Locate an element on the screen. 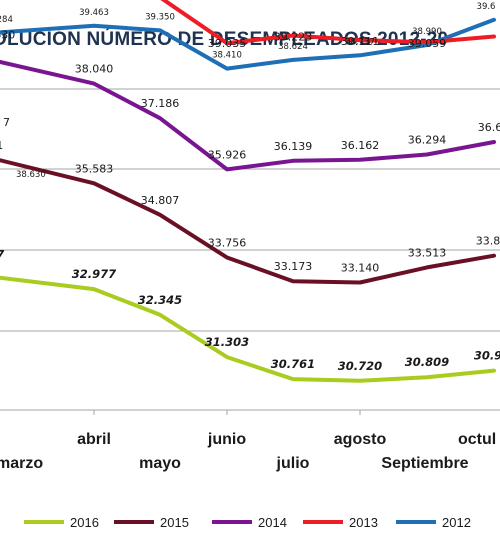 This screenshot has width=500, height=560. data-label-2014: 36.162 is located at coordinates (360, 145).